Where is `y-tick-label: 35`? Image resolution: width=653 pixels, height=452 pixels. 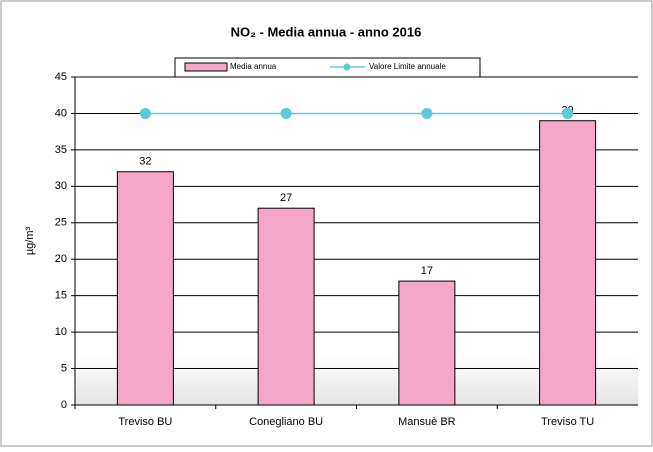
y-tick-label: 35 is located at coordinates (61, 150).